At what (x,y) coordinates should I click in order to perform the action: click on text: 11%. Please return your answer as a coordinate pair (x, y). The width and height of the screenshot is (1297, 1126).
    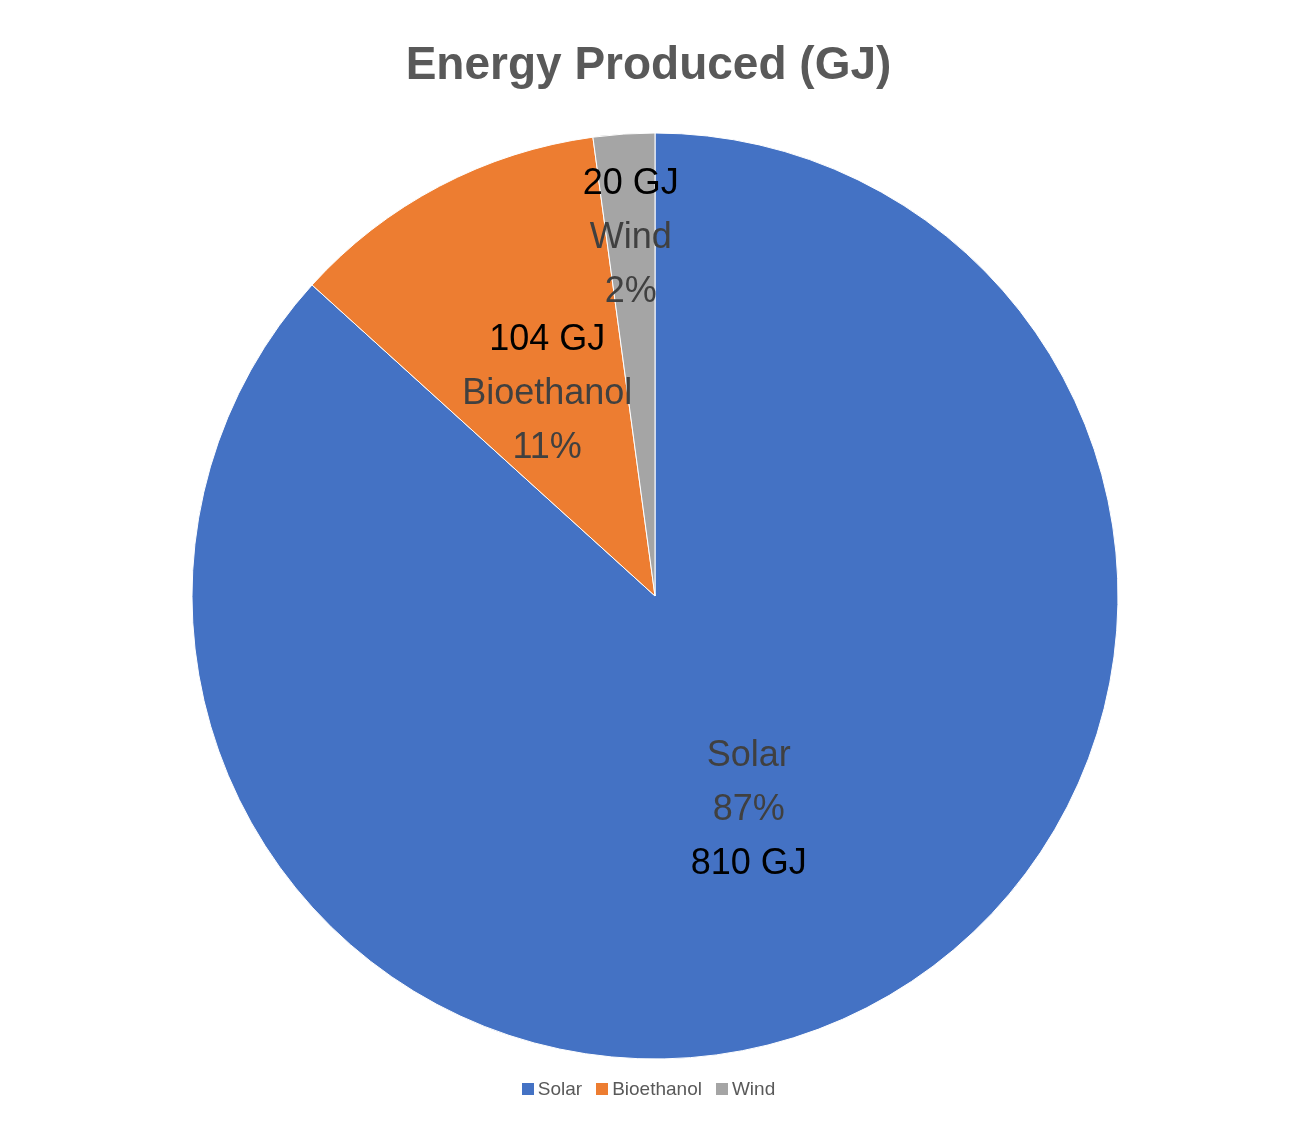
    Looking at the image, I should click on (547, 445).